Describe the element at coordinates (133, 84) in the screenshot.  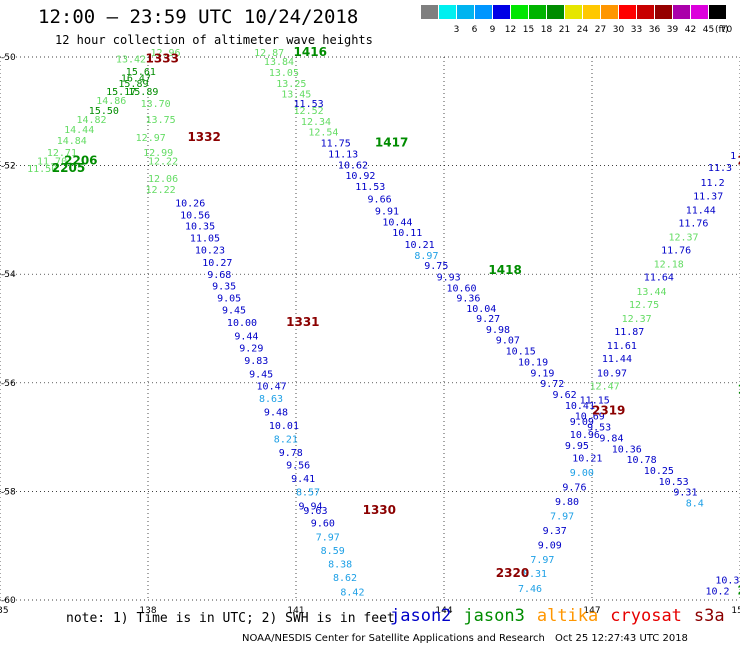
I see `wave-height-value: 15.89` at that location.